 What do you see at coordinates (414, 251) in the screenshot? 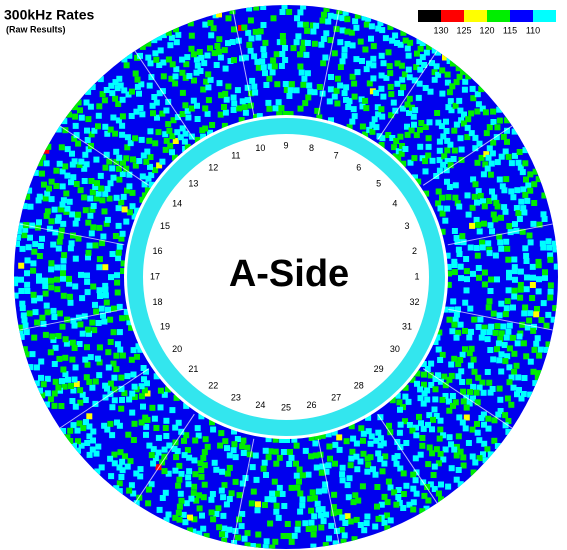
I see `sector-label: 2` at bounding box center [414, 251].